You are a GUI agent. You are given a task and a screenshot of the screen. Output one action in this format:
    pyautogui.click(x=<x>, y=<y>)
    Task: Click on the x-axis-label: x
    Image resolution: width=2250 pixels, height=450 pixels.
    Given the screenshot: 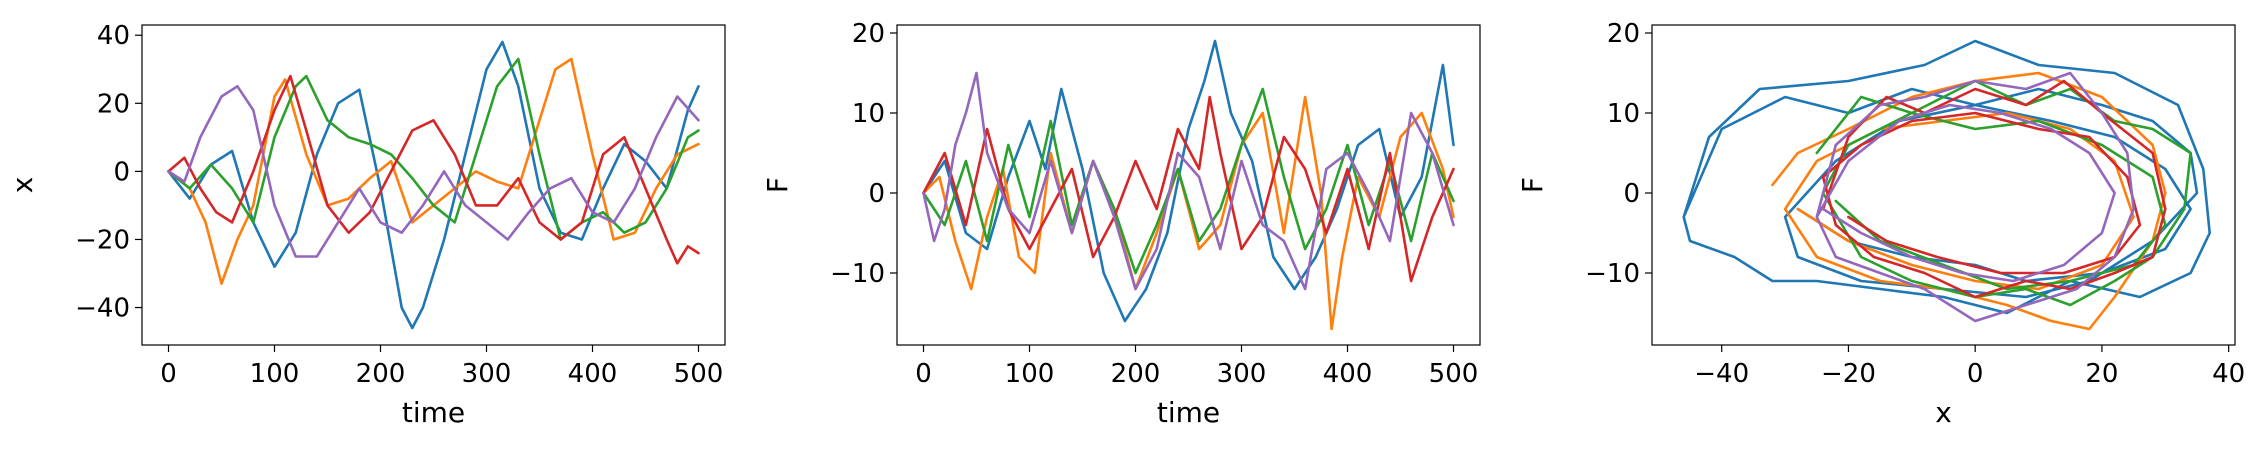 What is the action you would take?
    pyautogui.click(x=1943, y=412)
    